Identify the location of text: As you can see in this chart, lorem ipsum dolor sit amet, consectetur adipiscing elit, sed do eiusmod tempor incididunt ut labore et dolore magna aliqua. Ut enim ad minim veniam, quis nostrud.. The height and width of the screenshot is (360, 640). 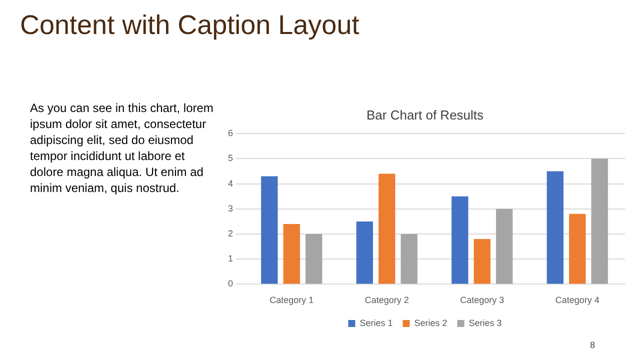
(122, 148).